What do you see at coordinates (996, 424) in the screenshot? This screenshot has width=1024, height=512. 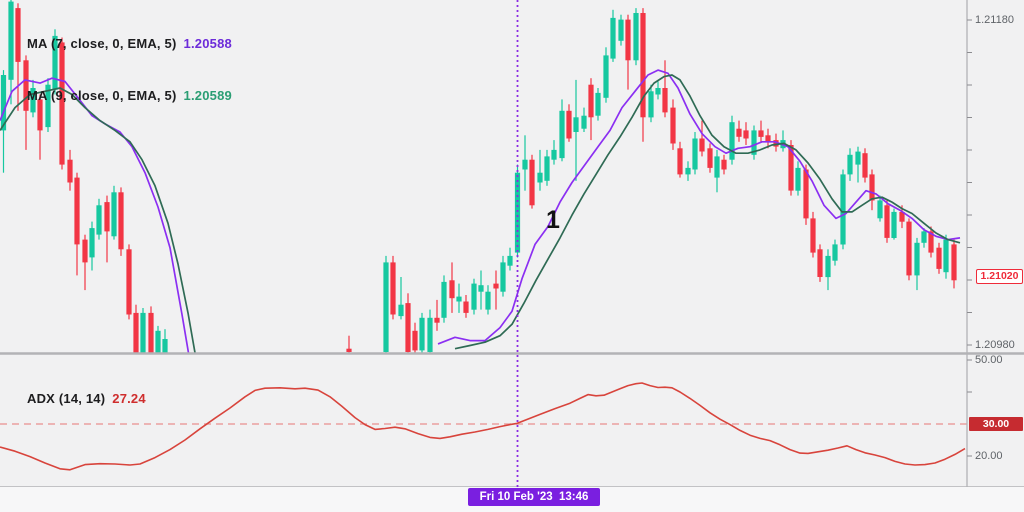 I see `adx-level-badge: 30.00` at bounding box center [996, 424].